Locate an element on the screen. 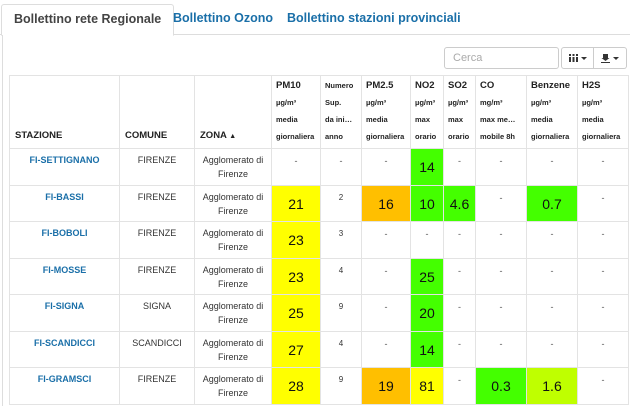 The image size is (630, 406). no2-cell: 81 is located at coordinates (427, 386).